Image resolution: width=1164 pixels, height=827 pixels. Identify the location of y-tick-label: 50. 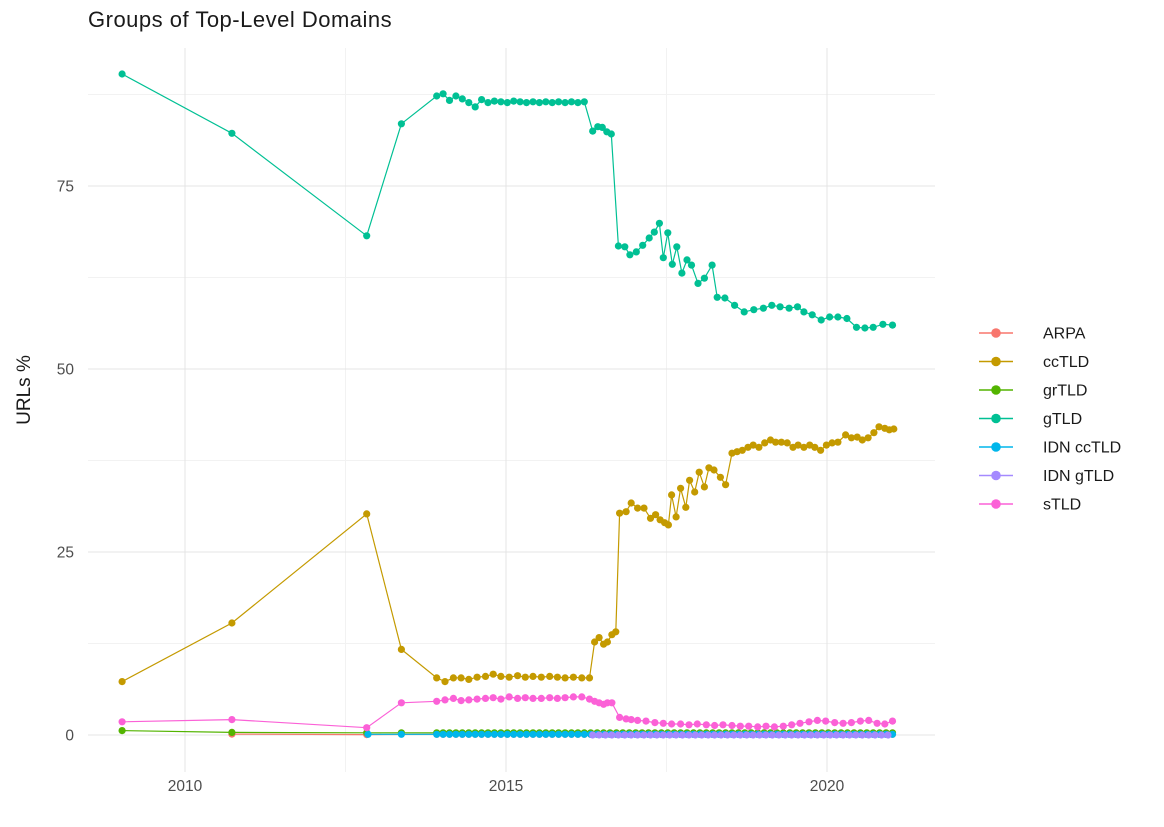
(66, 370).